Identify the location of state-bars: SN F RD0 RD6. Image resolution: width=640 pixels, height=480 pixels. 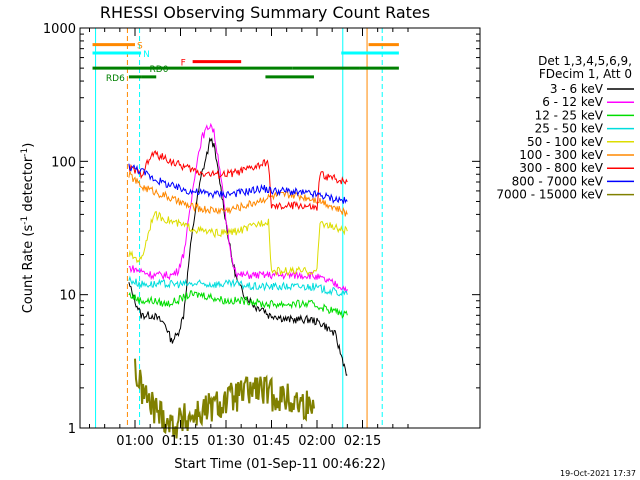
(245, 63).